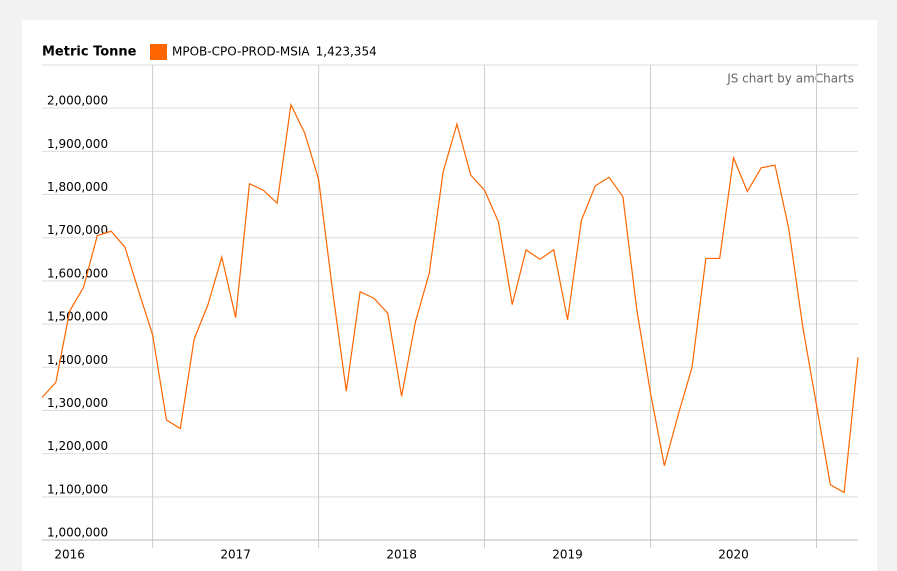  What do you see at coordinates (89, 52) in the screenshot?
I see `axis-title: Metric Tonne` at bounding box center [89, 52].